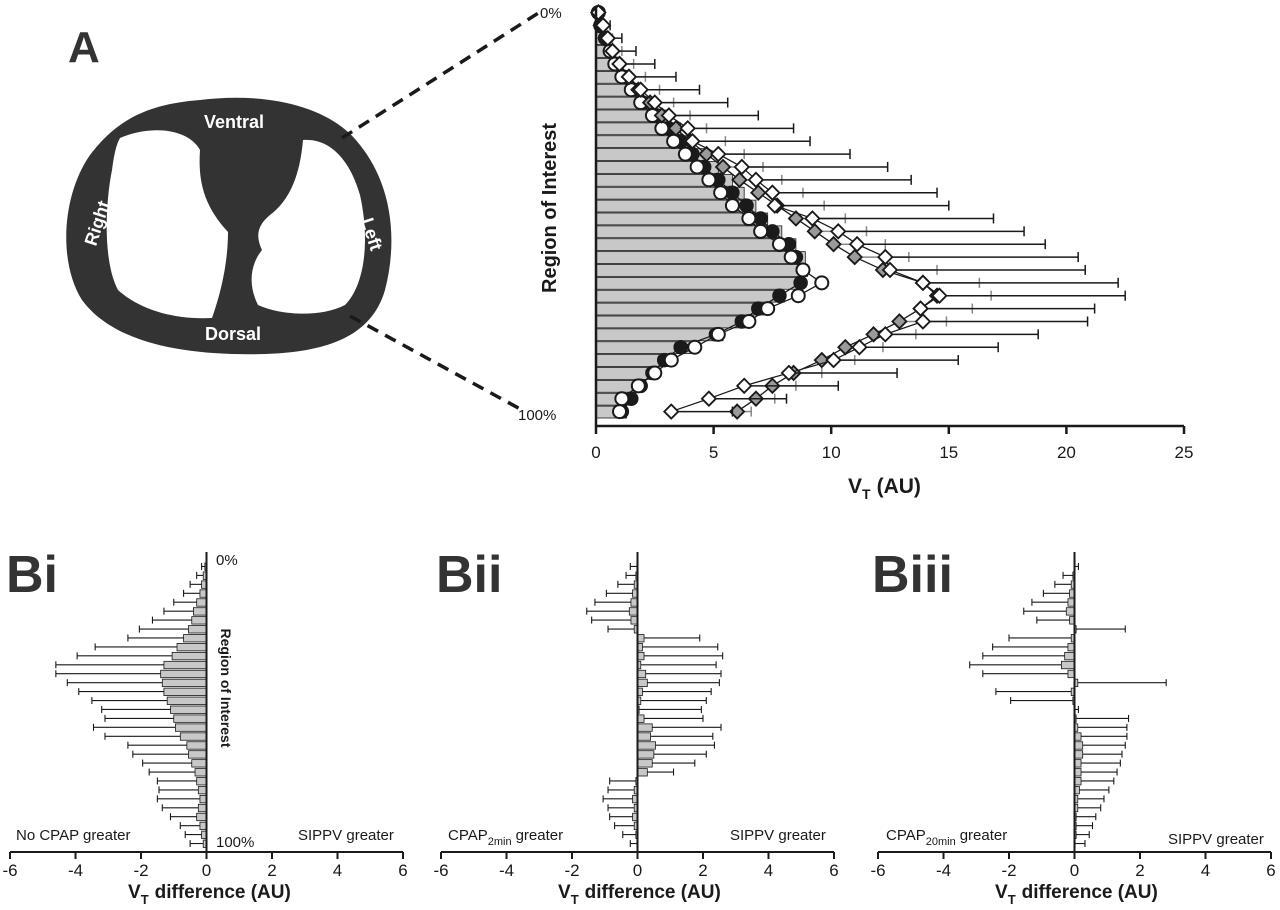 This screenshot has width=1280, height=910. I want to click on x-tick-label-chartbii: -6, so click(440, 870).